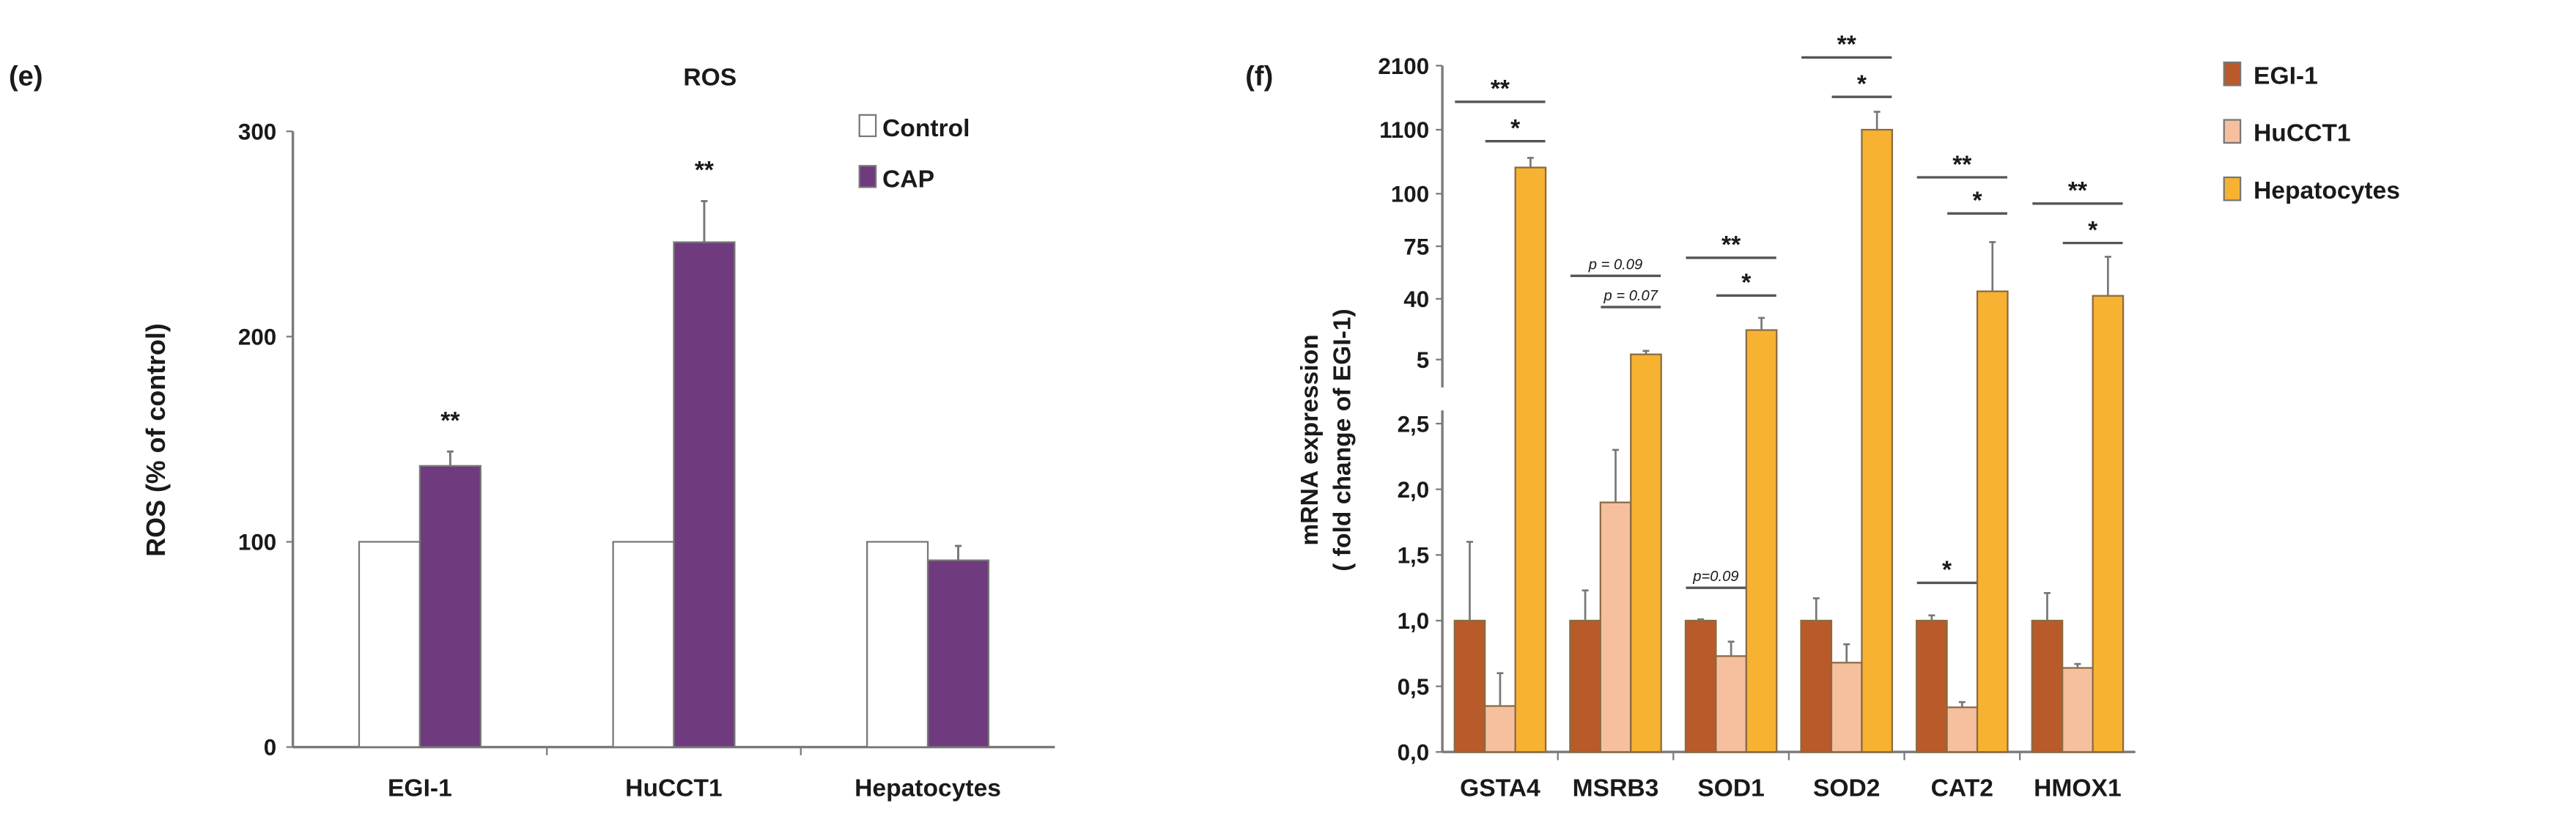 The width and height of the screenshot is (2576, 839). What do you see at coordinates (1630, 296) in the screenshot?
I see `significance-label: p = 0.07` at bounding box center [1630, 296].